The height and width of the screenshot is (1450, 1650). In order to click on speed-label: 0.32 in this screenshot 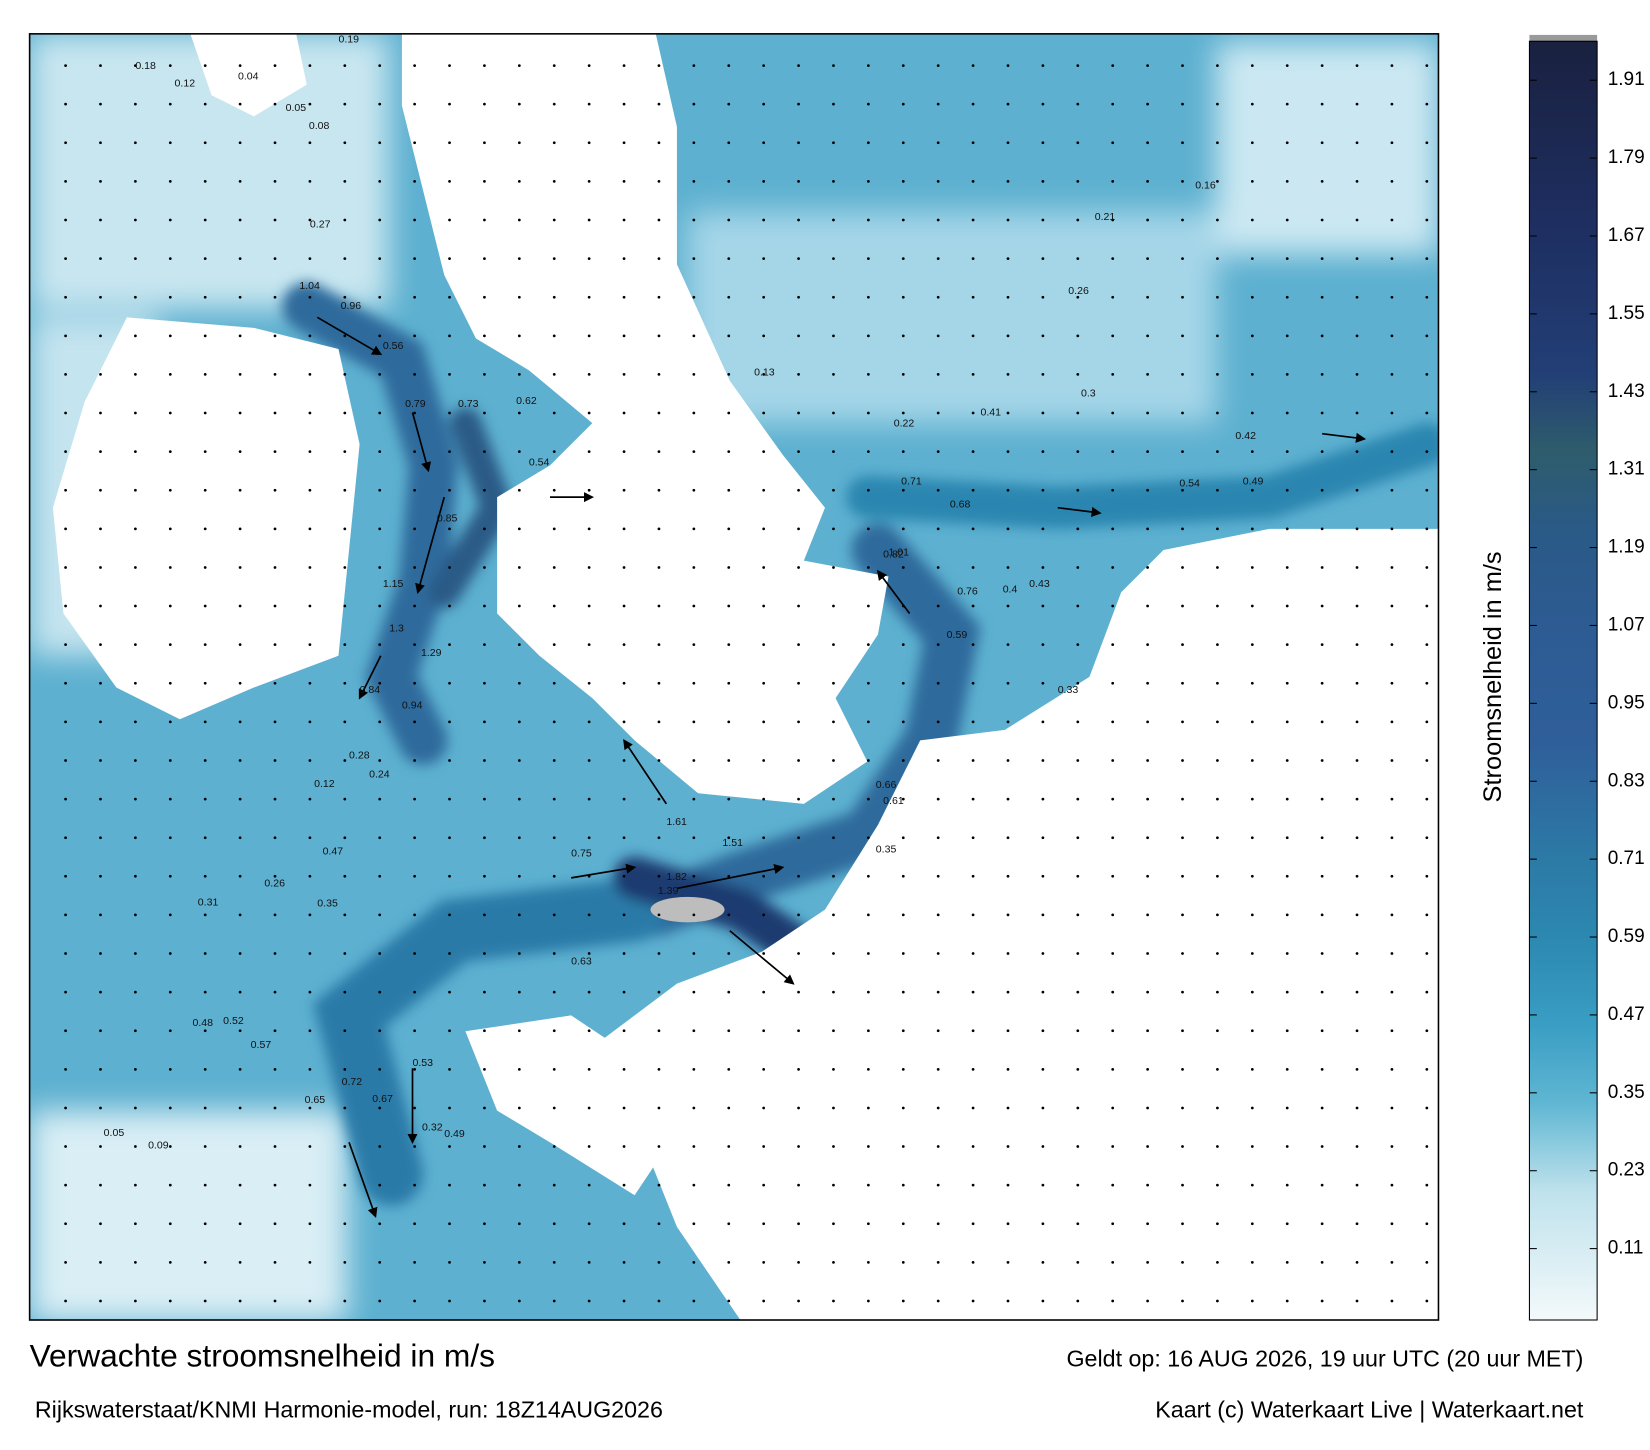, I will do `click(432, 1128)`.